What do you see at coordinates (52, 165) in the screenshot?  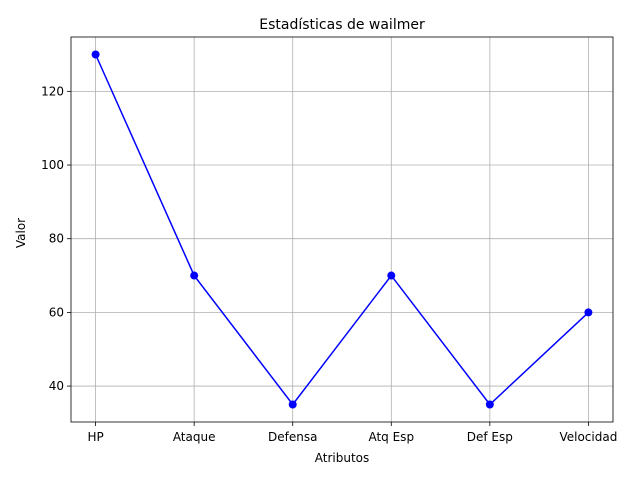 I see `y-tick-label: 100` at bounding box center [52, 165].